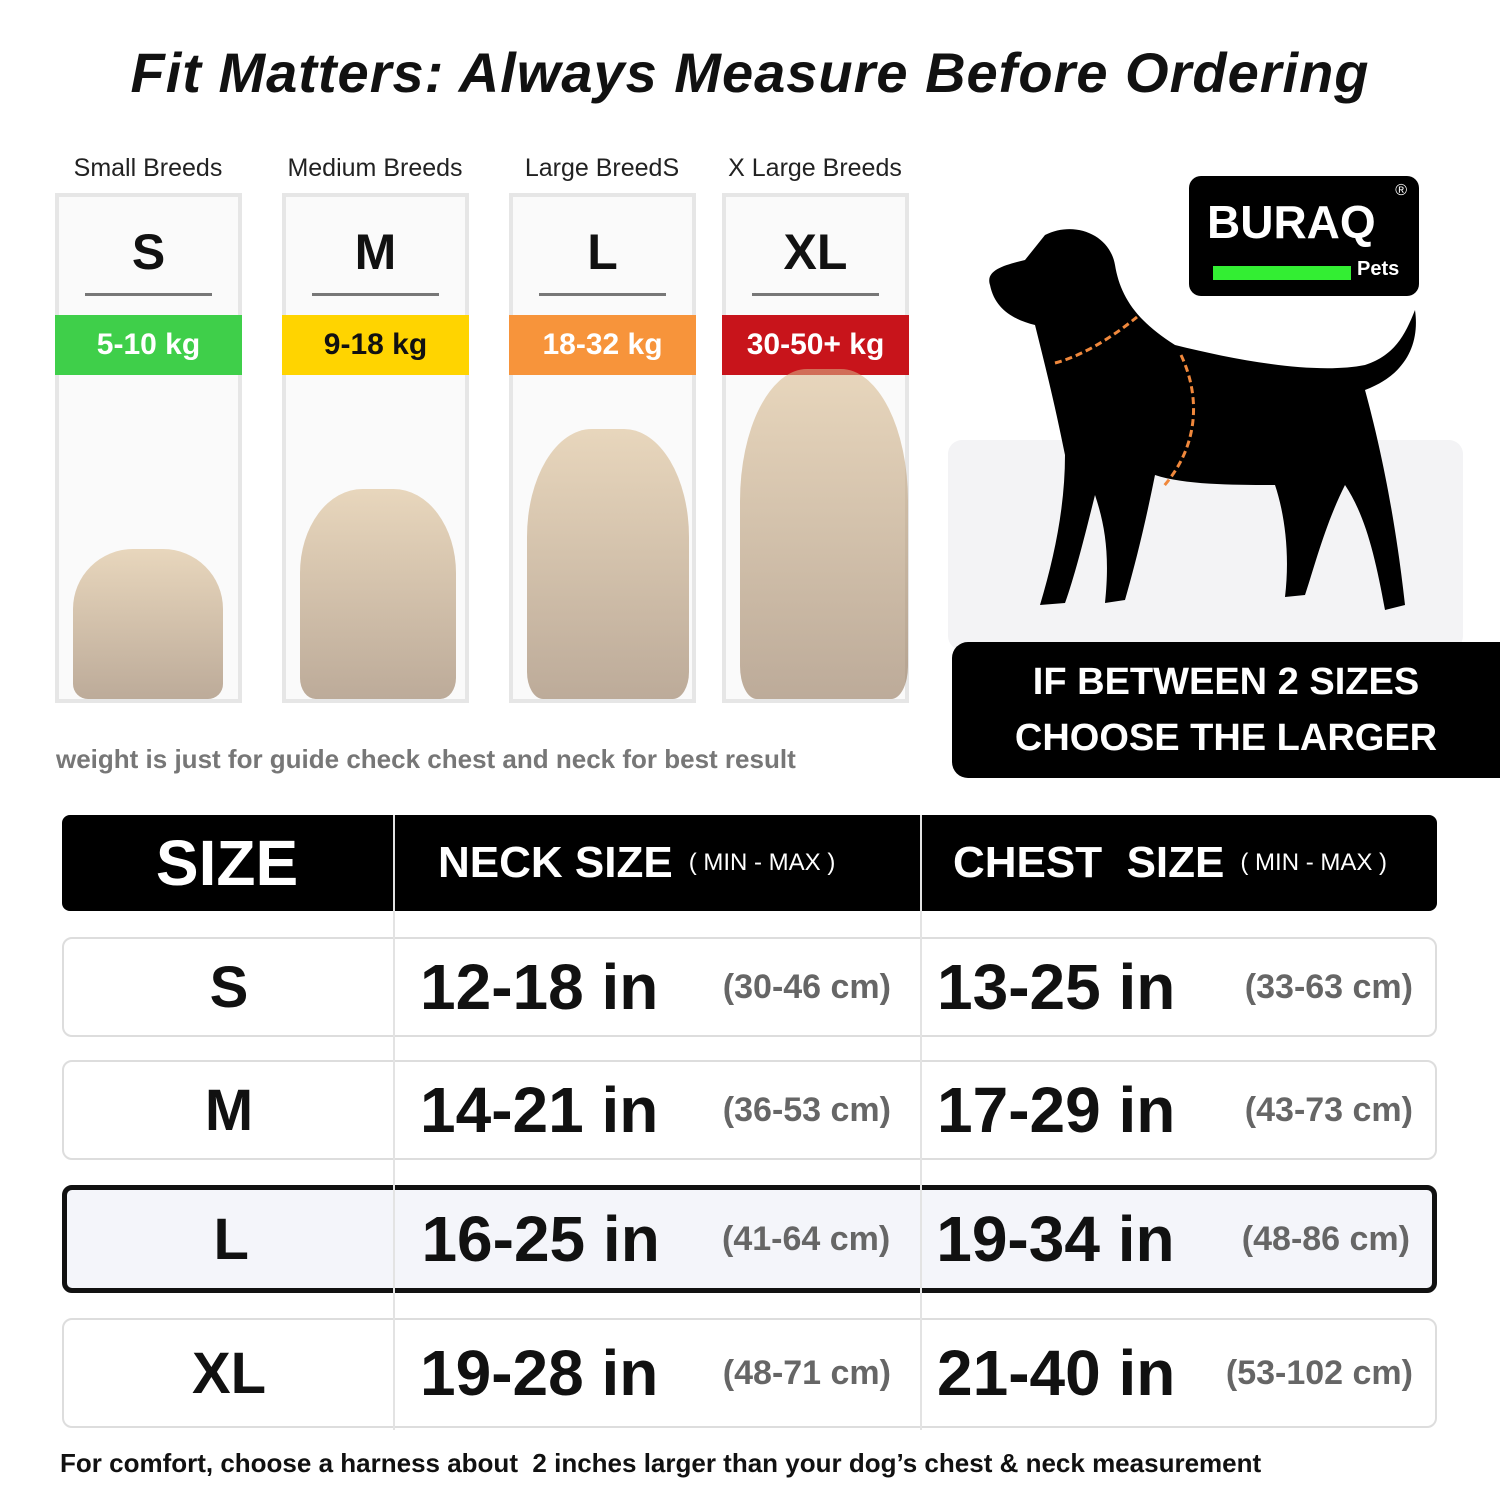 The height and width of the screenshot is (1500, 1500). Describe the element at coordinates (1314, 862) in the screenshot. I see `header-chest-range: ( MIN - MAX )` at that location.